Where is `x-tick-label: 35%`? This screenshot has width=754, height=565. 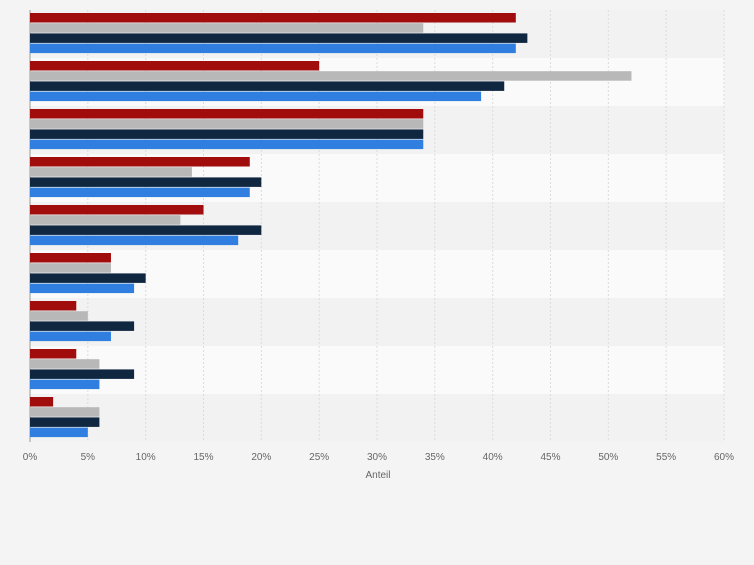 x-tick-label: 35% is located at coordinates (435, 457).